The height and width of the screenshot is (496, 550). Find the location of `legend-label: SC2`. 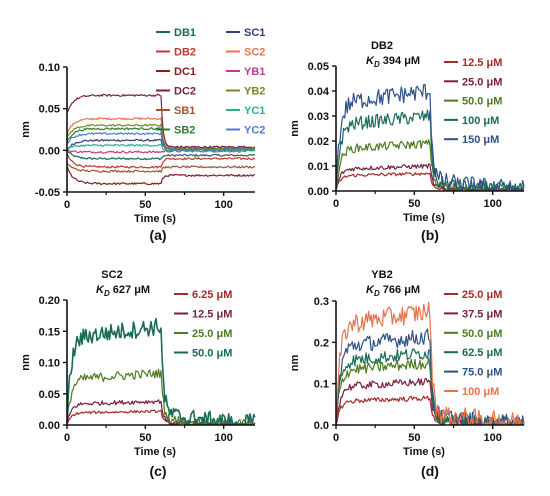

legend-label: SC2 is located at coordinates (254, 53).